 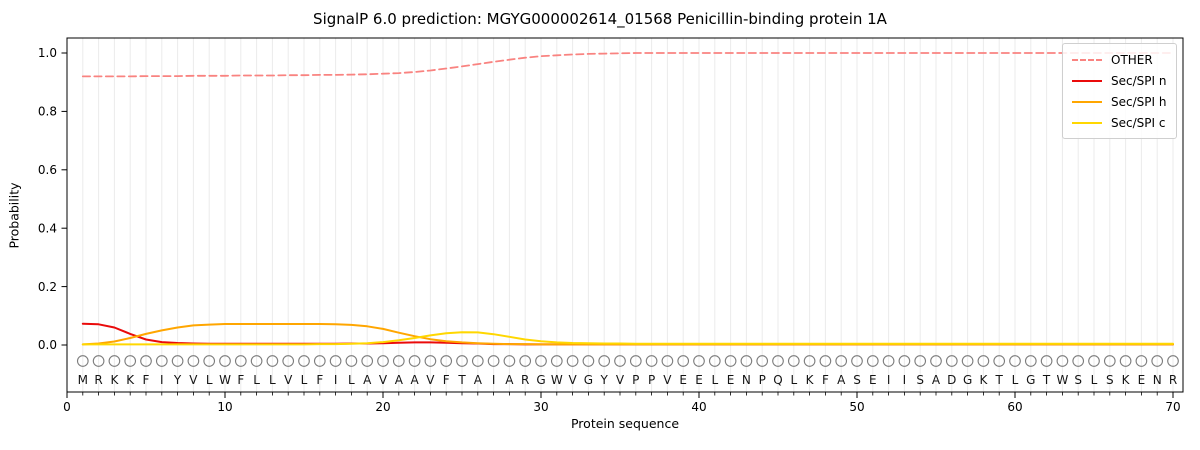 I want to click on x-axis-label: Protein sequence, so click(x=625, y=423).